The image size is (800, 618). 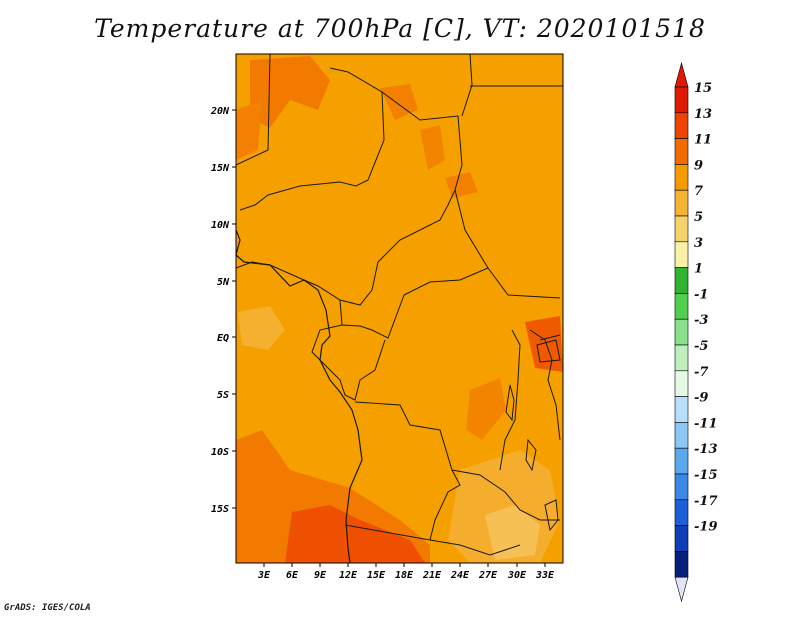 What do you see at coordinates (404, 575) in the screenshot?
I see `lon-label-18e: 18E` at bounding box center [404, 575].